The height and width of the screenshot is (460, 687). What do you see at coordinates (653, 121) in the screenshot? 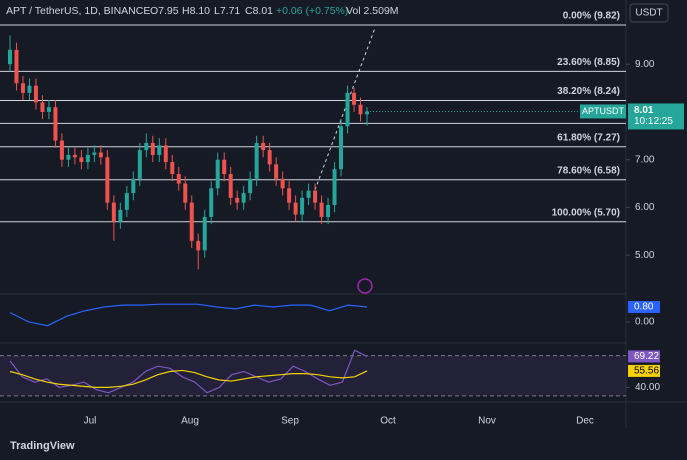
I see `countdown: 10:12:25` at bounding box center [653, 121].